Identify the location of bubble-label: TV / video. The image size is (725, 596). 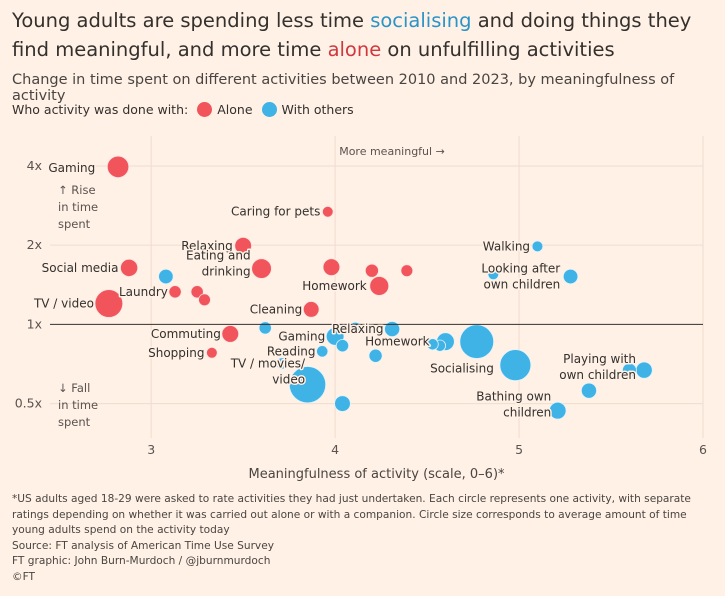
(63, 304).